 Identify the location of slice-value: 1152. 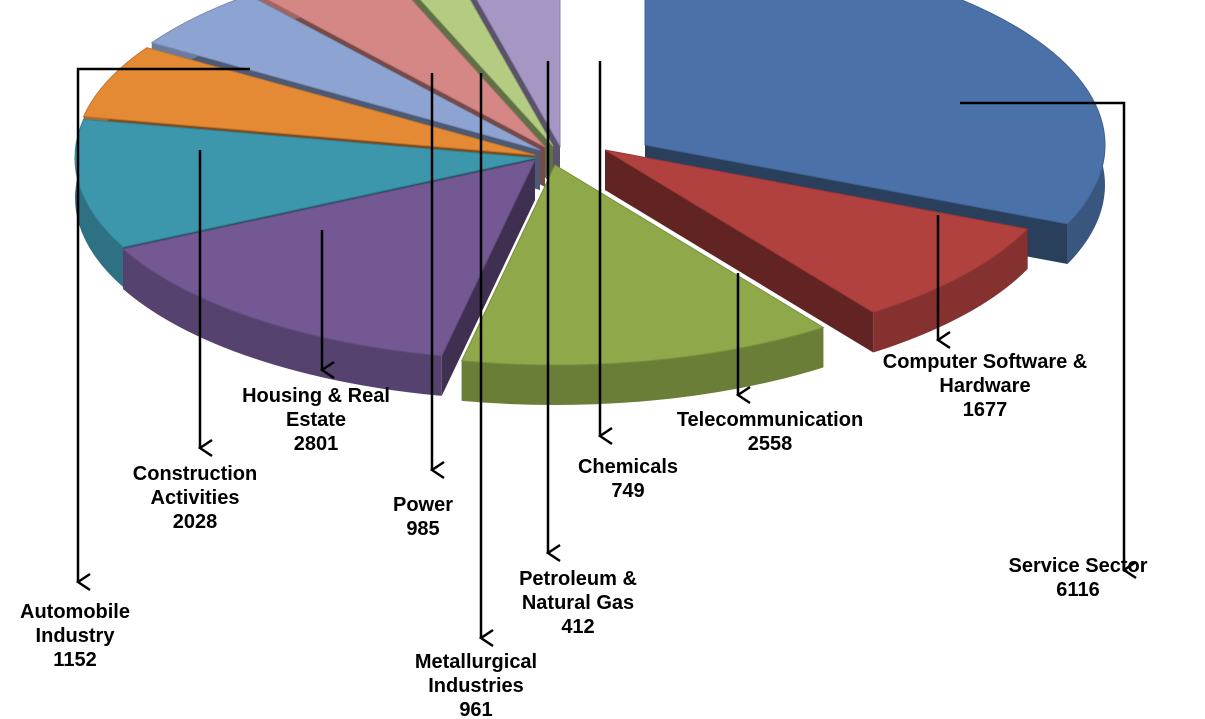
(74, 660).